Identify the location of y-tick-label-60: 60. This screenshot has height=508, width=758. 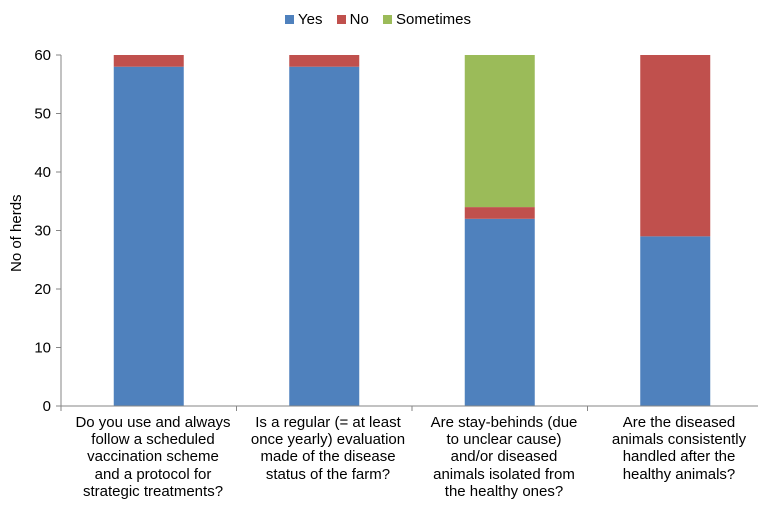
(42, 55).